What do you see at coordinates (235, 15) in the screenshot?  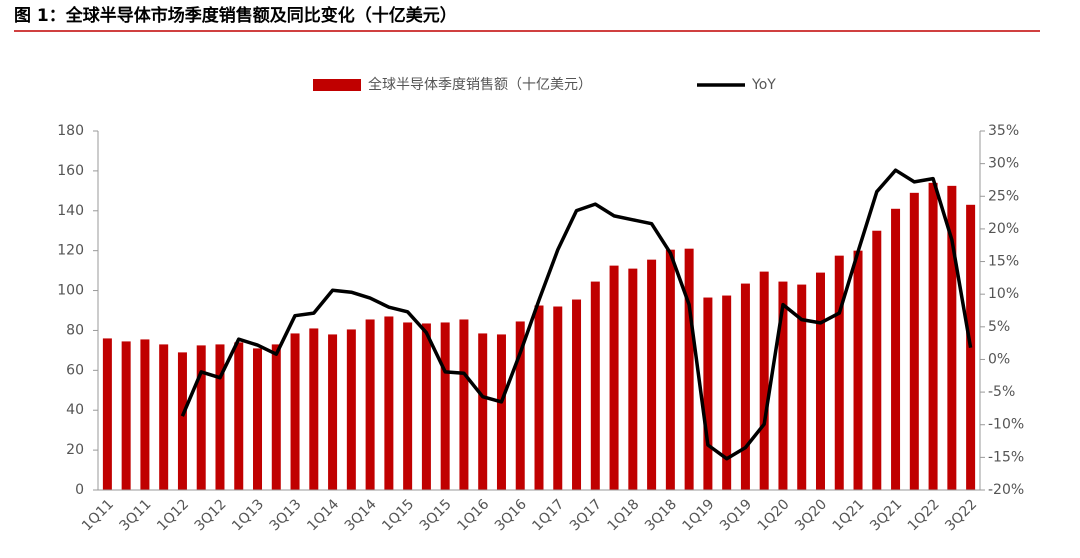 I see `chart-title: 图 1：全球半导体市场季度销售额及同比变化（十亿美元）` at bounding box center [235, 15].